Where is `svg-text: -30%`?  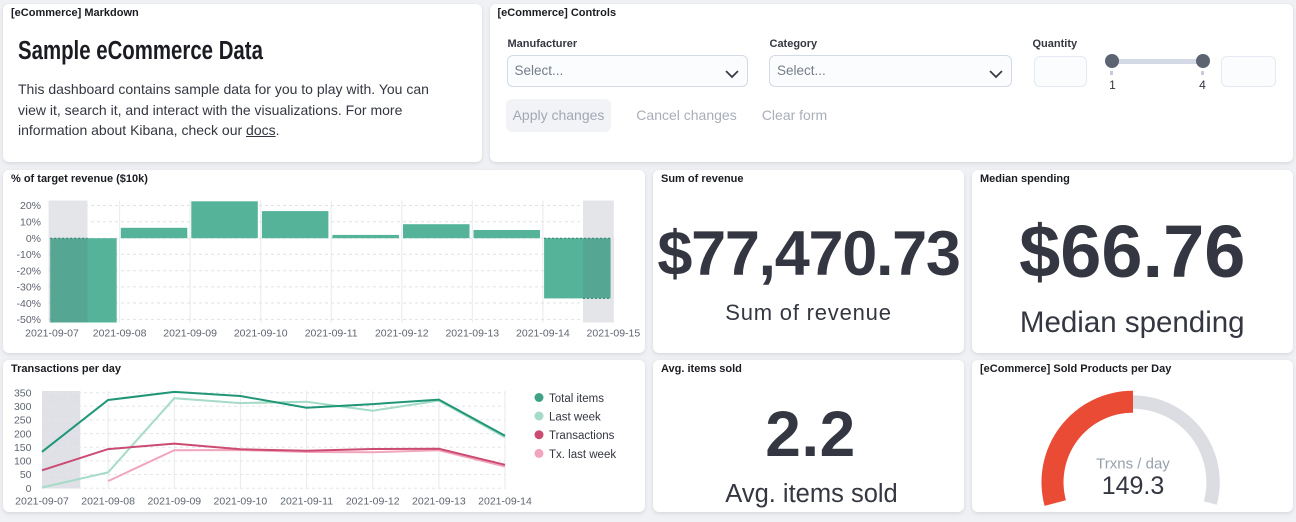 svg-text: -30% is located at coordinates (28, 287).